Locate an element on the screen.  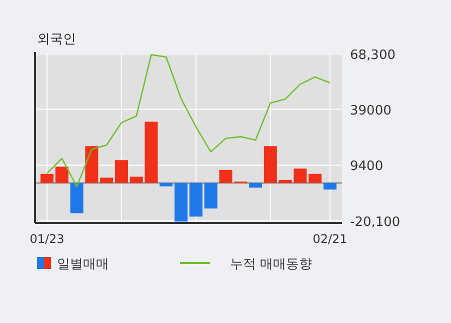
legend-label: 누적 매매동향 is located at coordinates (271, 264).